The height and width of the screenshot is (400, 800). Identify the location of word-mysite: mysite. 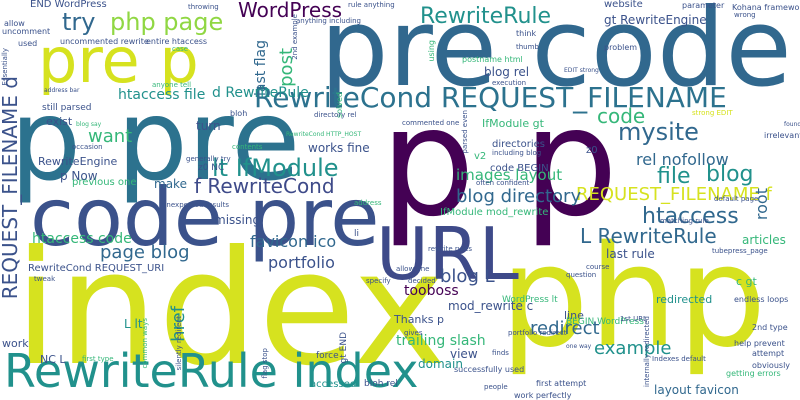
(658, 132).